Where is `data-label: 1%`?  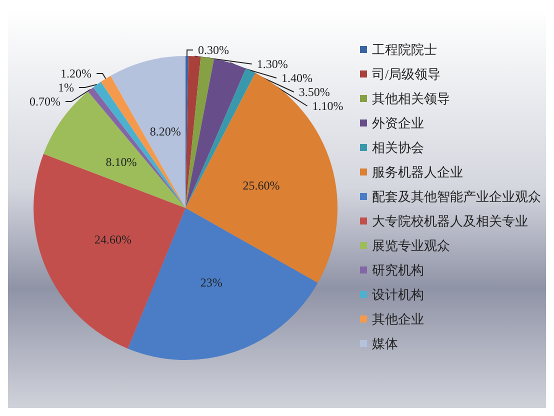 data-label: 1% is located at coordinates (66, 87).